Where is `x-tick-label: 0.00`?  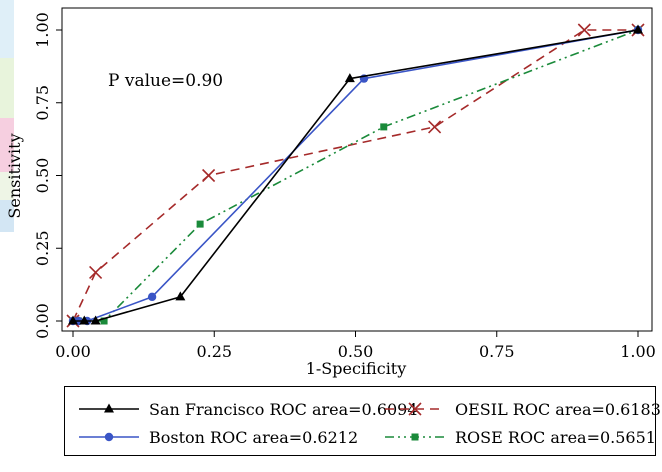 x-tick-label: 0.00 is located at coordinates (73, 351).